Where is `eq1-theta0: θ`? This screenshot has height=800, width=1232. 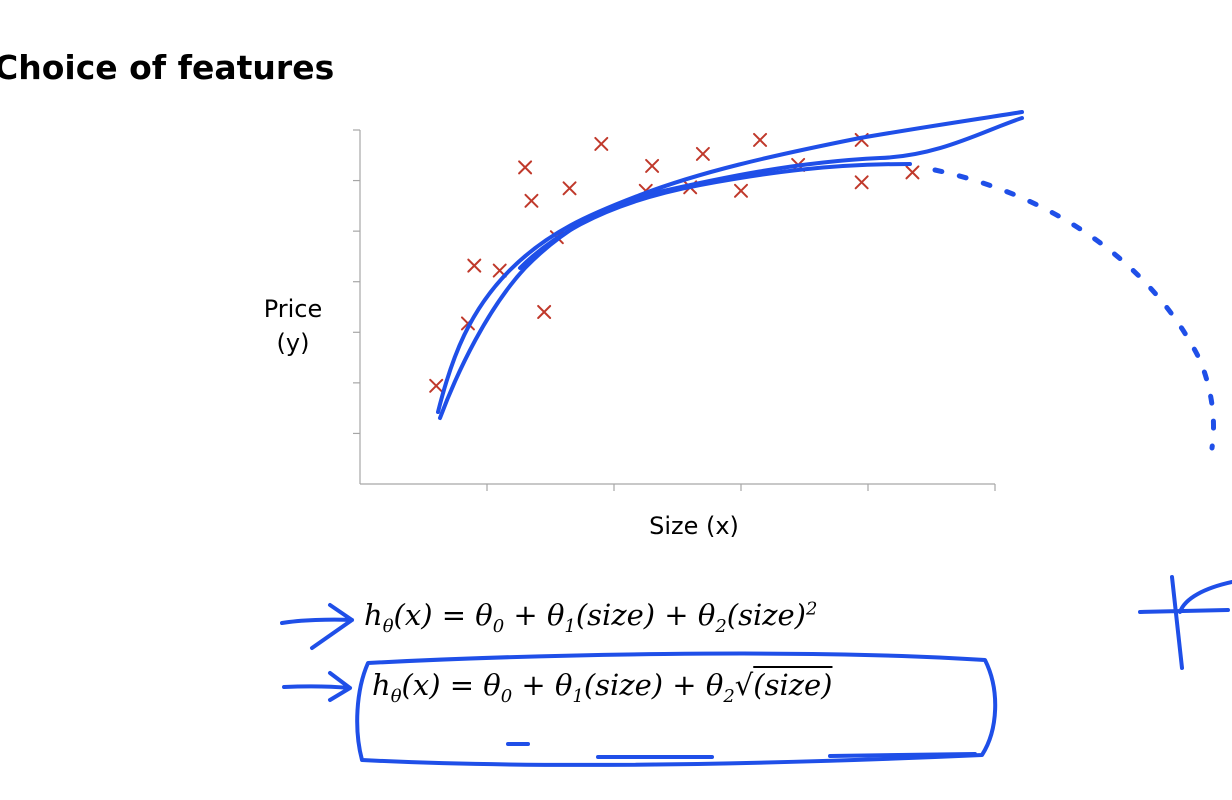
eq1-theta0: θ is located at coordinates (484, 615).